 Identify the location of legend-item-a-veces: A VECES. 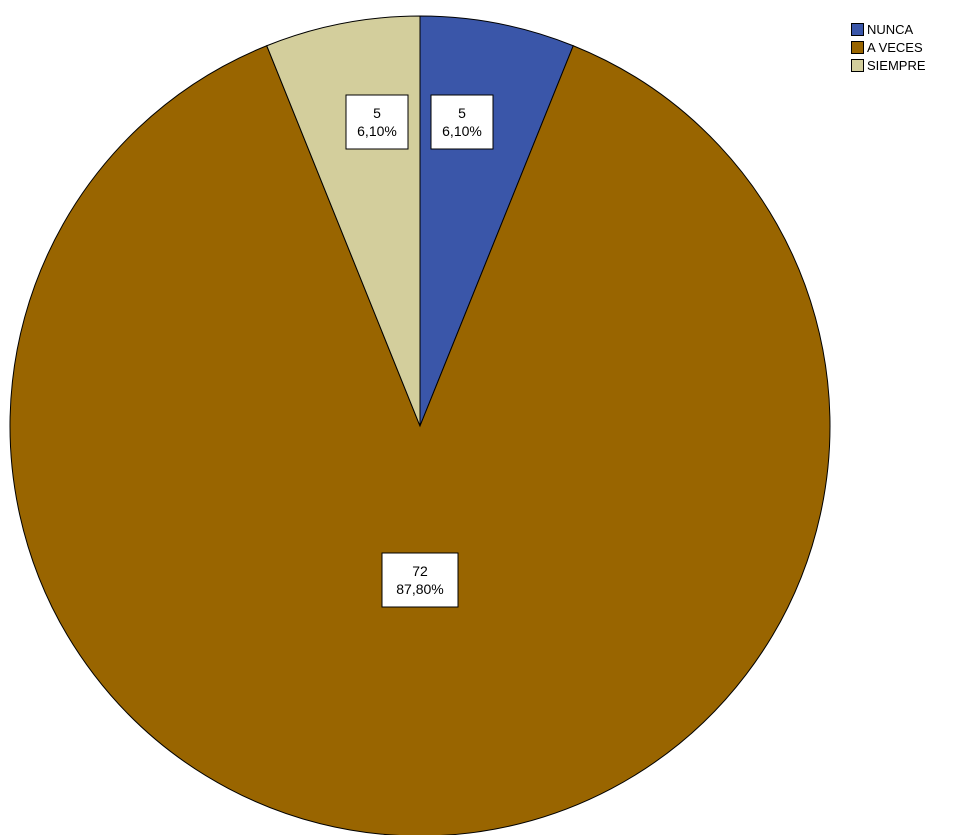
(888, 47).